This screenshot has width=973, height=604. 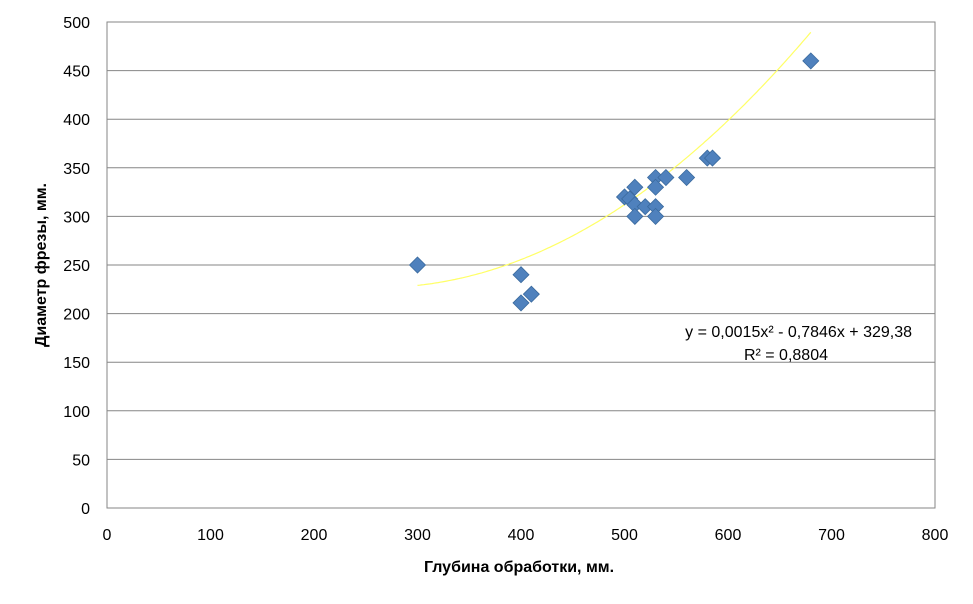 I want to click on y-tick-label: 350, so click(x=76, y=169).